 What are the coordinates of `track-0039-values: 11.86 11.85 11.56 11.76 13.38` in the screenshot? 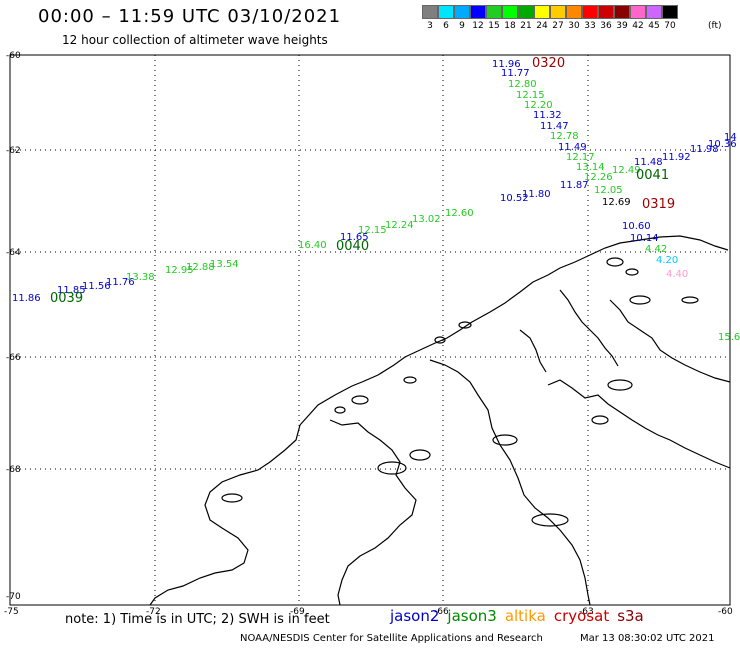 It's located at (83, 288).